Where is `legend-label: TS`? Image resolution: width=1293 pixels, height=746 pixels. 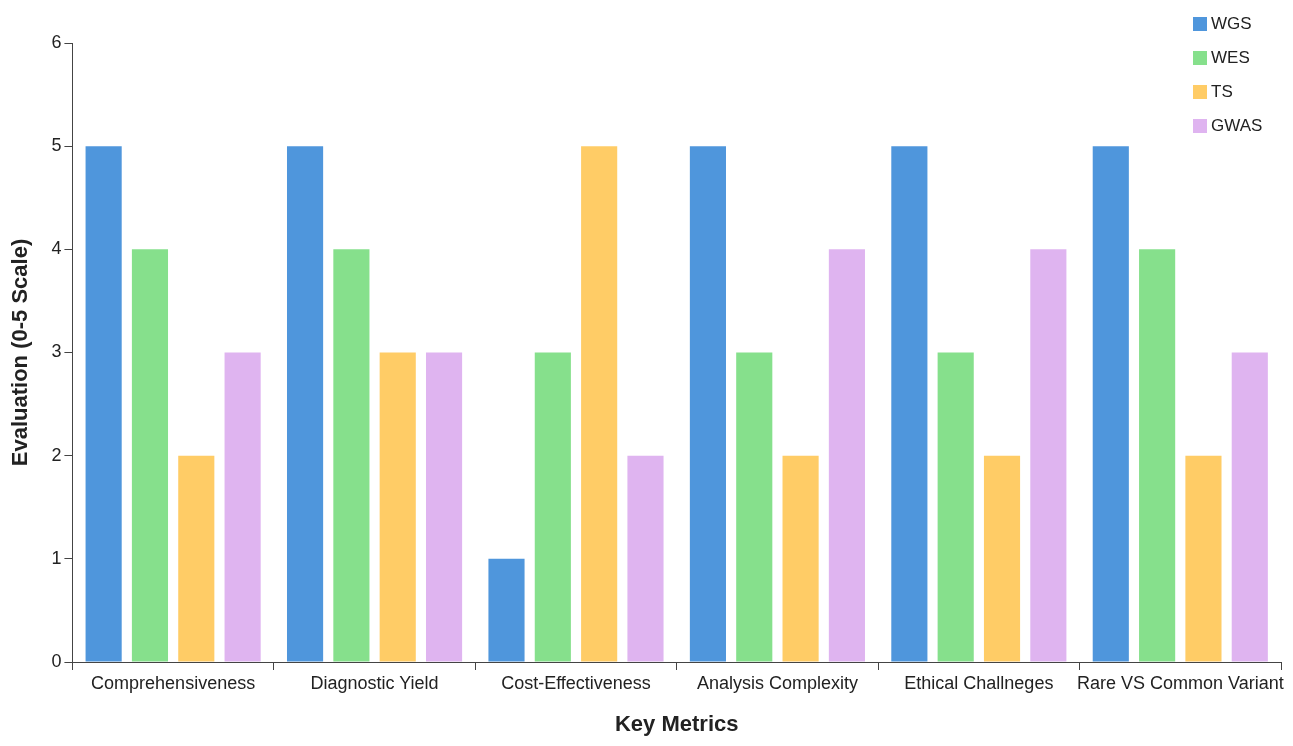 legend-label: TS is located at coordinates (1222, 91).